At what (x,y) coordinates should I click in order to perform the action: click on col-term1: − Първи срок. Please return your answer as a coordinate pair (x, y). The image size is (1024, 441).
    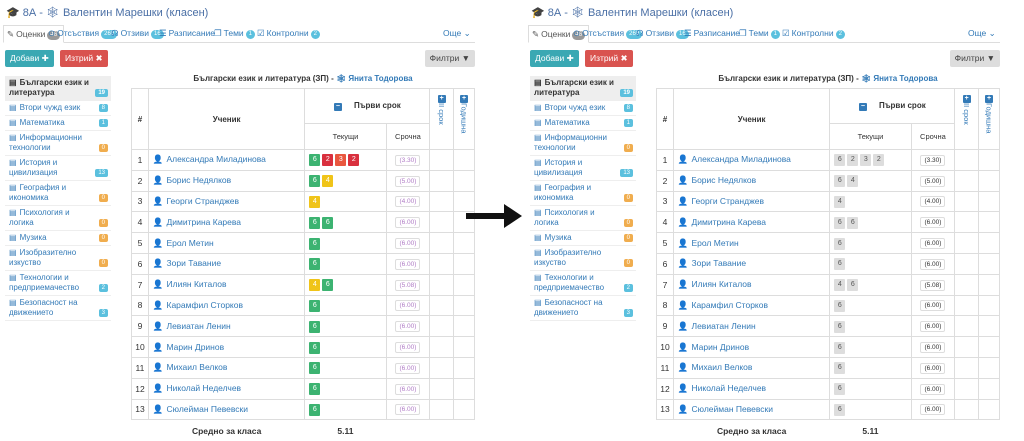
    Looking at the image, I should click on (367, 106).